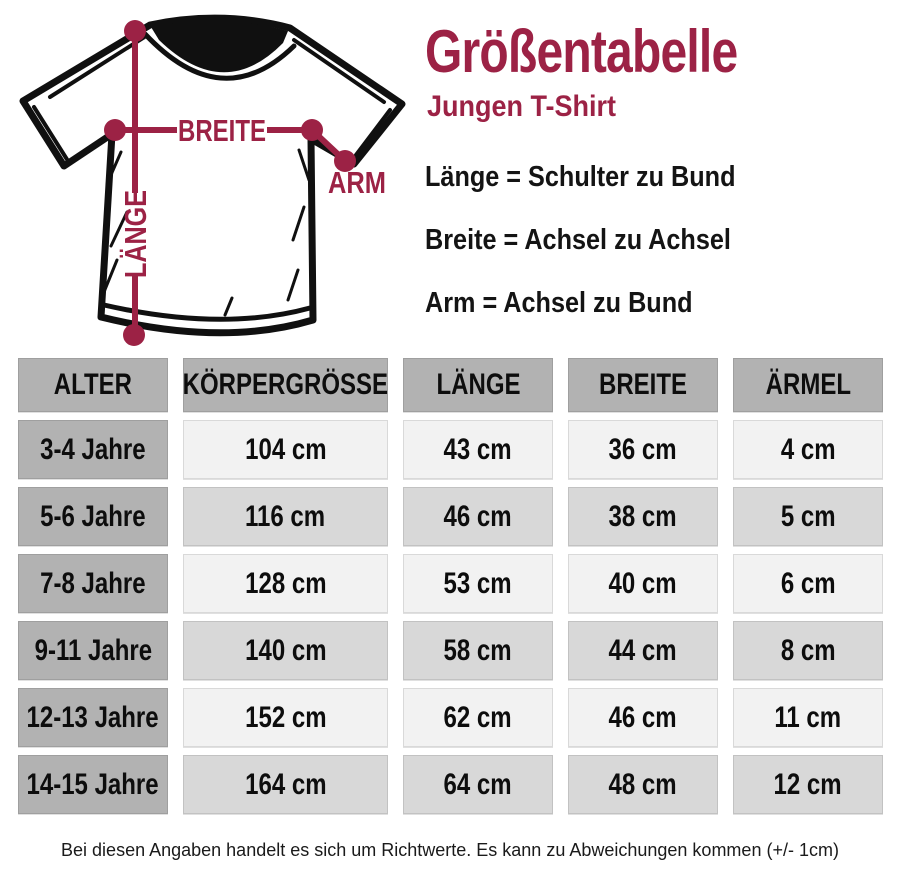 The height and width of the screenshot is (880, 900). I want to click on table-cell: 48 cm, so click(643, 784).